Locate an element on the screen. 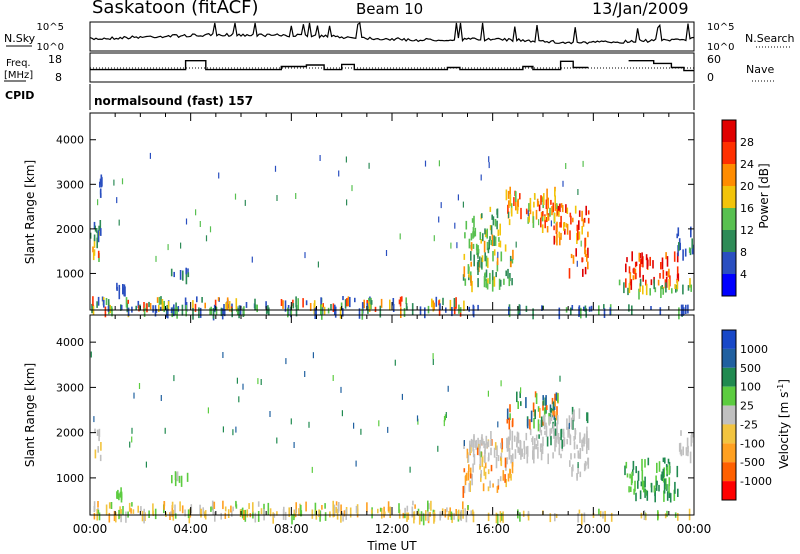  noise-trace is located at coordinates (392, 33).